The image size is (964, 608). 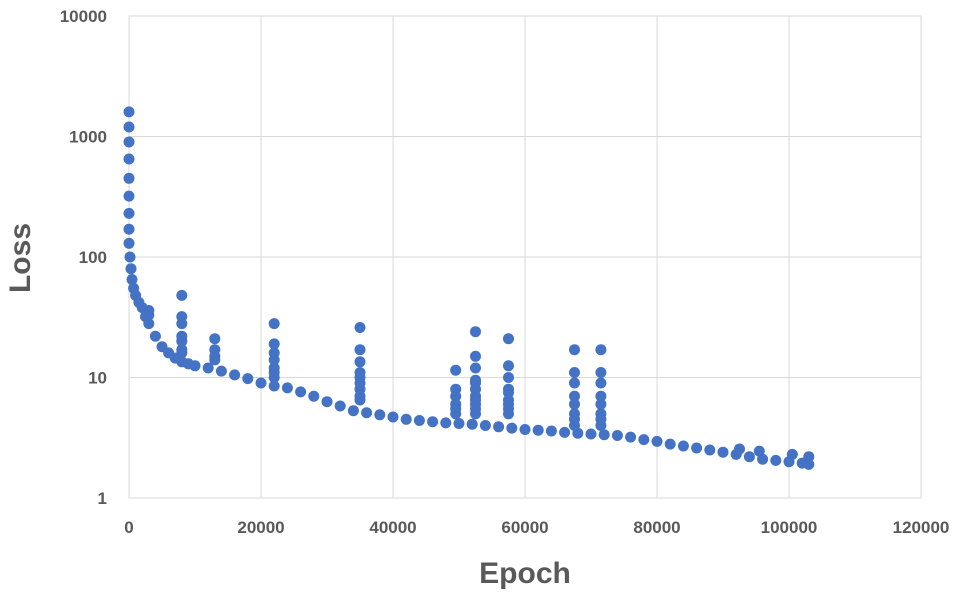 I want to click on y-tick-label: 1000, so click(x=88, y=137).